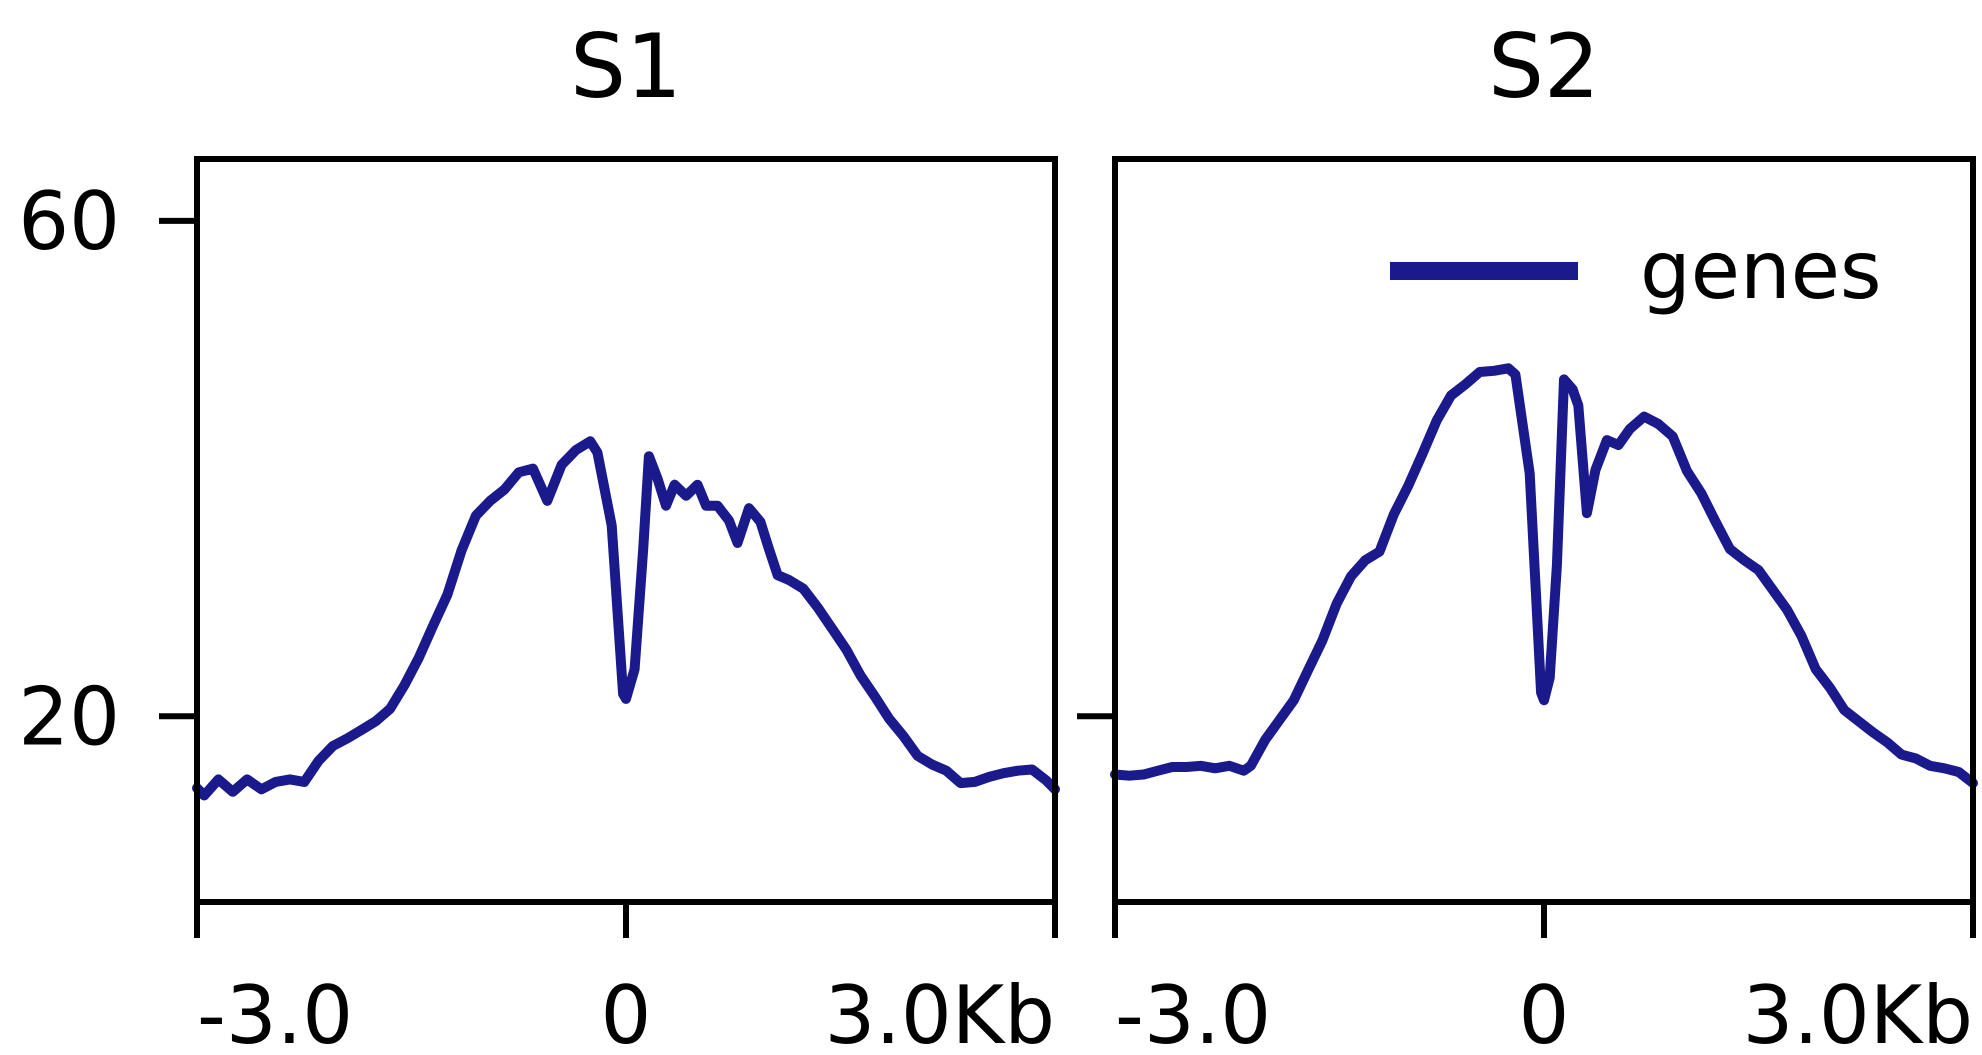 Image resolution: width=1982 pixels, height=1055 pixels. I want to click on chart-title: S2, so click(1544, 66).